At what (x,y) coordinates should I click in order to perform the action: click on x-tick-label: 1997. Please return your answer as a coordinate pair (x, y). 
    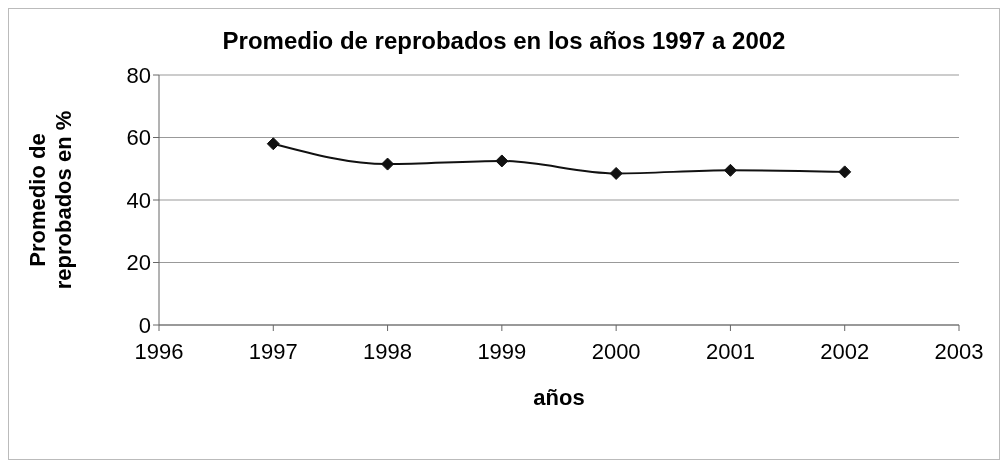
    Looking at the image, I should click on (273, 351).